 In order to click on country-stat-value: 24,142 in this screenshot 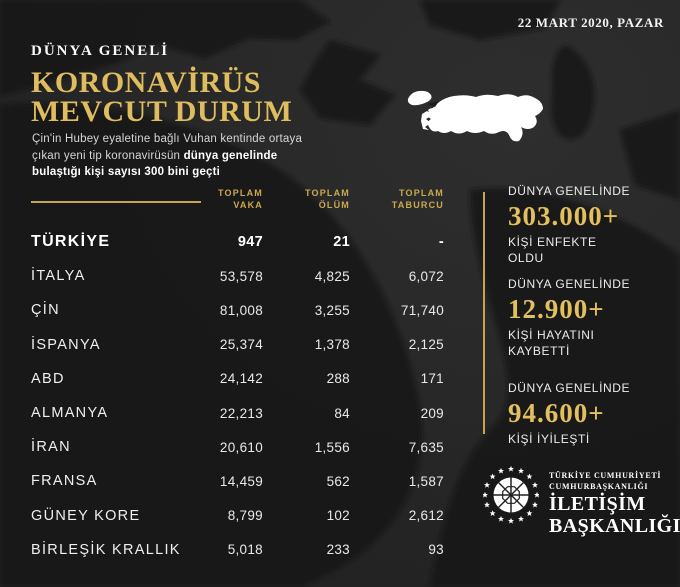, I will do `click(241, 379)`.